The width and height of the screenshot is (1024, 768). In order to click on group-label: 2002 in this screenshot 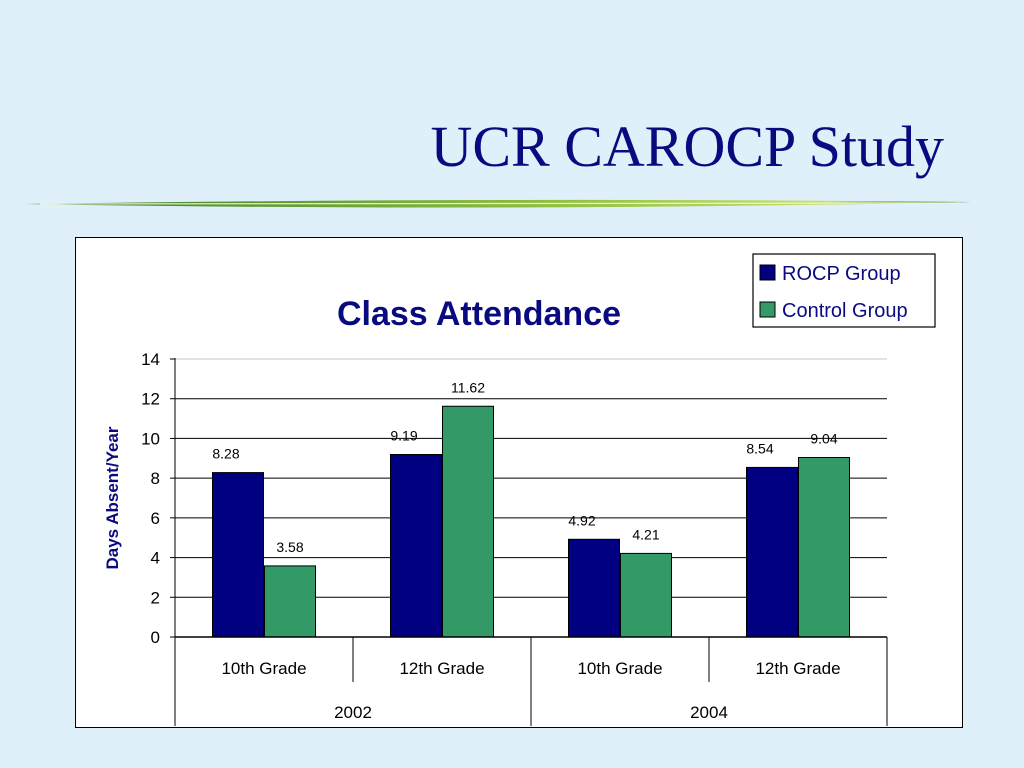, I will do `click(353, 712)`.